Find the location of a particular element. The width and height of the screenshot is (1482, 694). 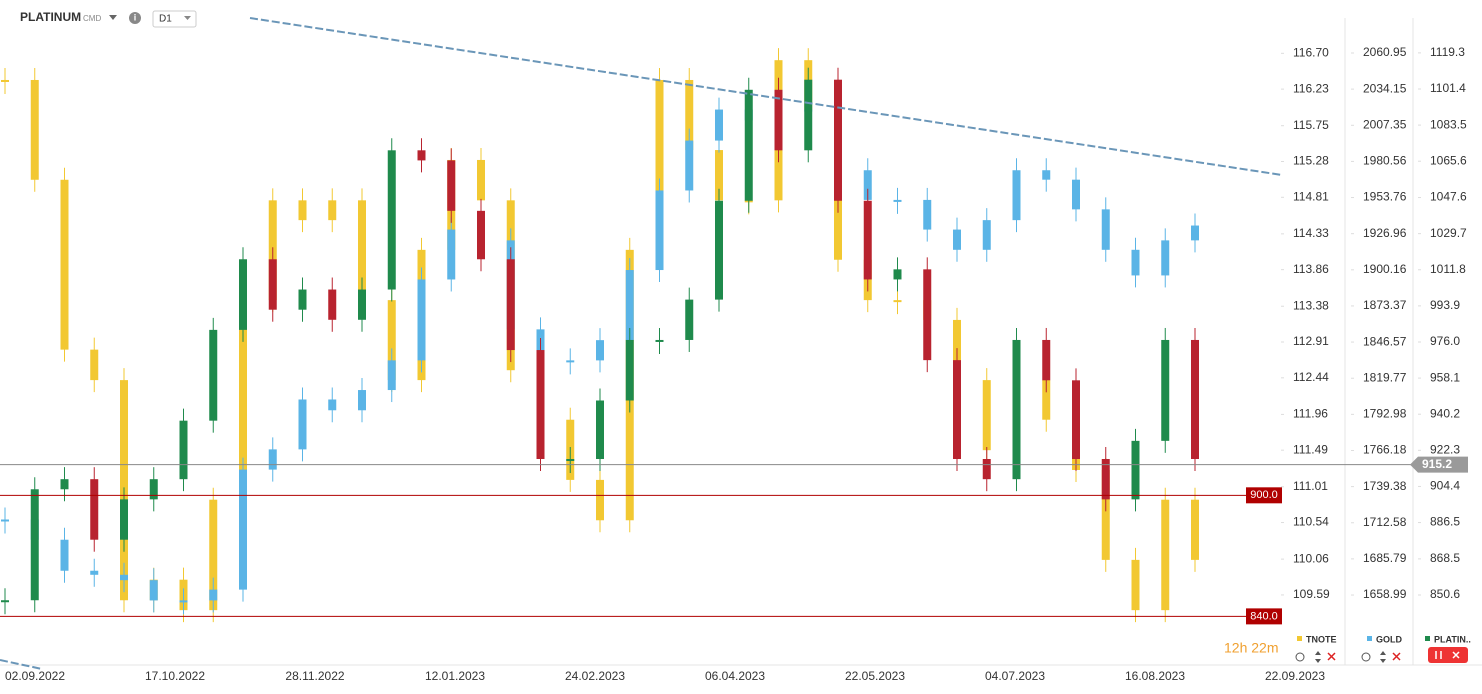

y-tick-label: 1819.77 is located at coordinates (1385, 377).